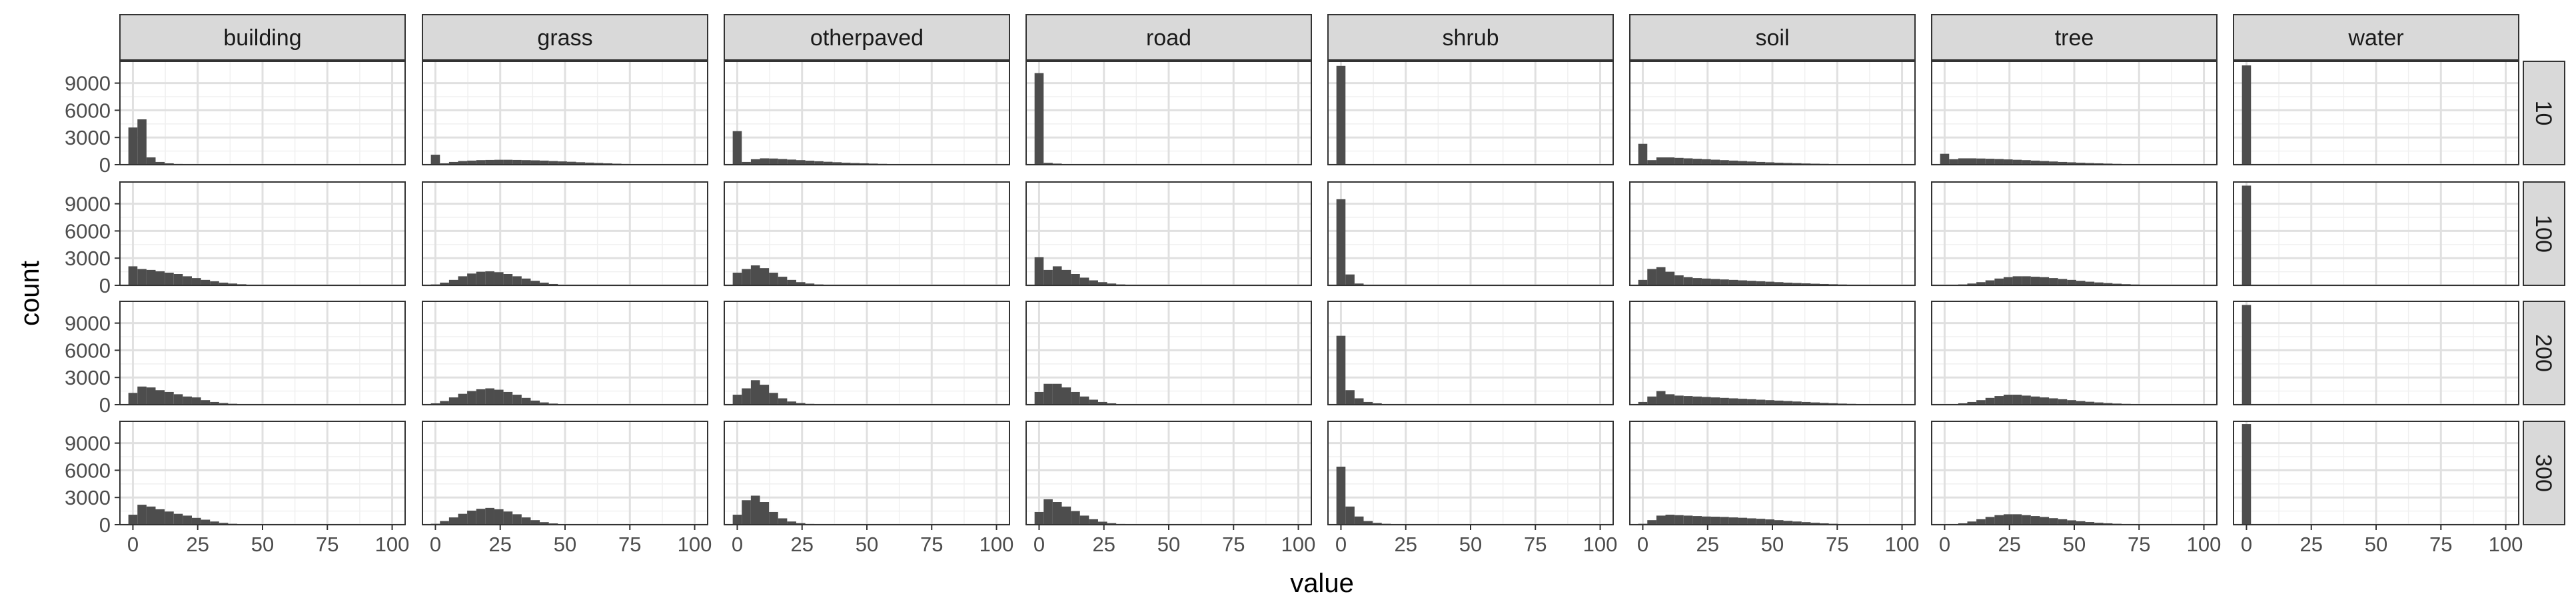 This screenshot has width=2576, height=614. What do you see at coordinates (1470, 38) in the screenshot?
I see `facet-strip-label: shrub` at bounding box center [1470, 38].